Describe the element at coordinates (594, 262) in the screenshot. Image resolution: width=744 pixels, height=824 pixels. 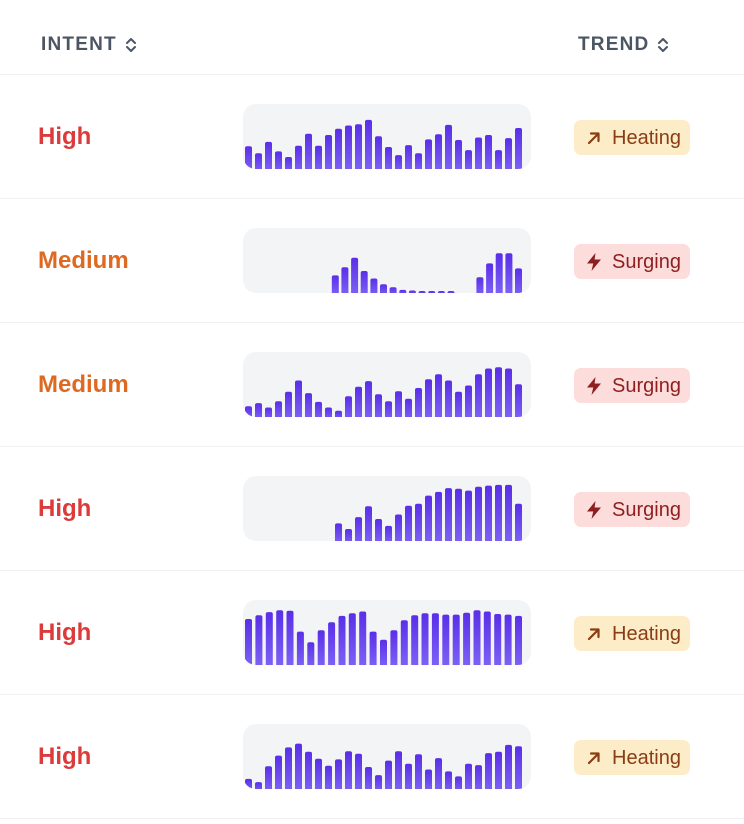
I see `lightning-icon` at that location.